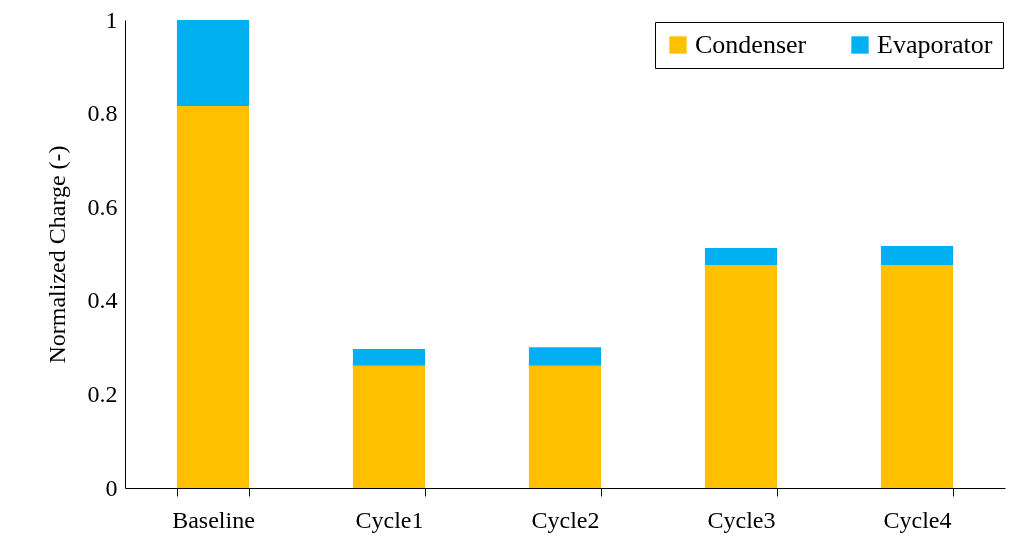 This screenshot has width=1010, height=544. I want to click on x-tick-label: Cycle4, so click(917, 519).